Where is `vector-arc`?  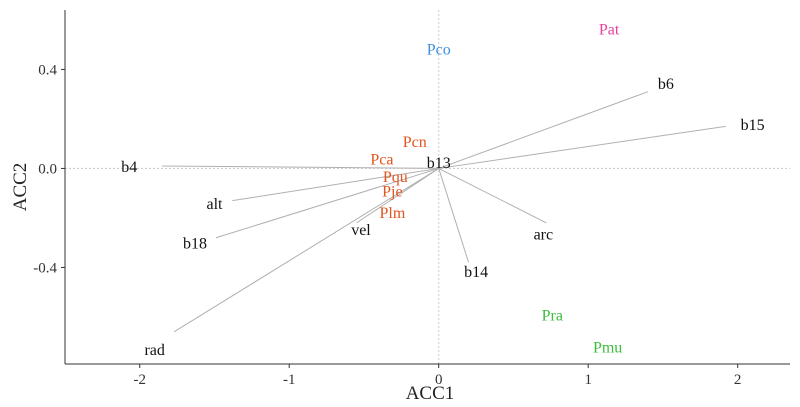
vector-arc is located at coordinates (492, 195).